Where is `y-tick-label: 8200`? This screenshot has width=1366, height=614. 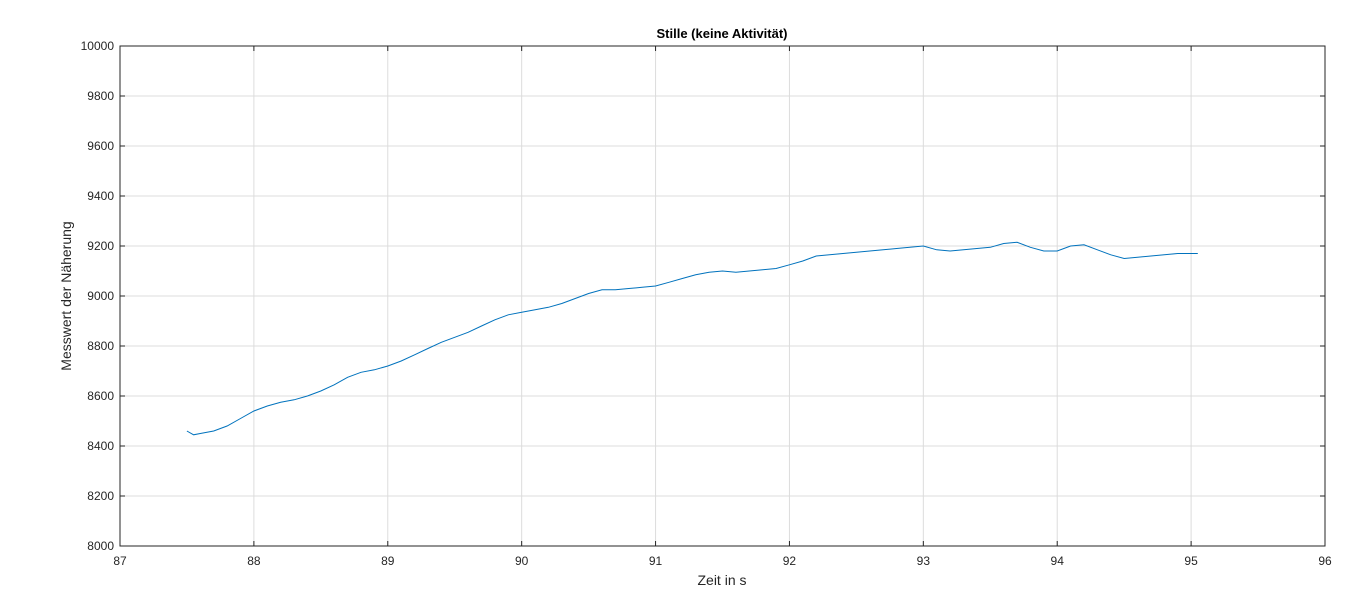
y-tick-label: 8200 is located at coordinates (100, 496).